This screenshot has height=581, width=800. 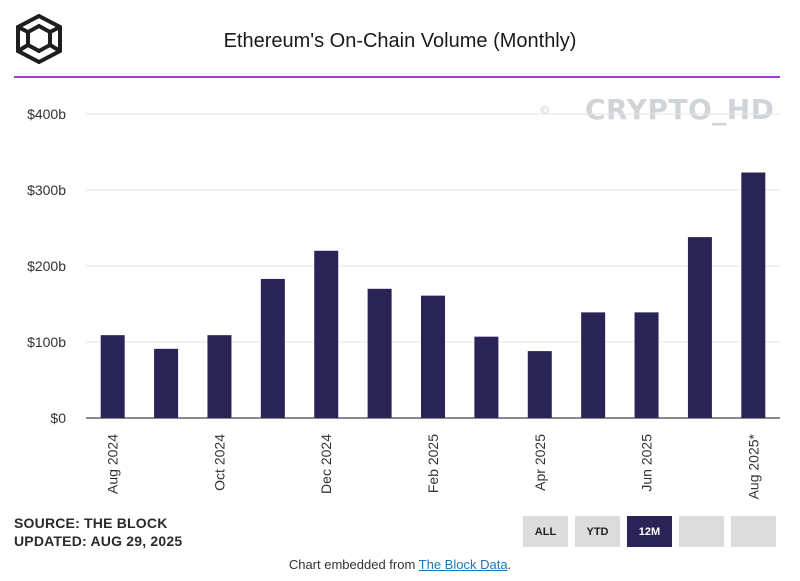 What do you see at coordinates (545, 531) in the screenshot?
I see `range-button-all: ALL` at bounding box center [545, 531].